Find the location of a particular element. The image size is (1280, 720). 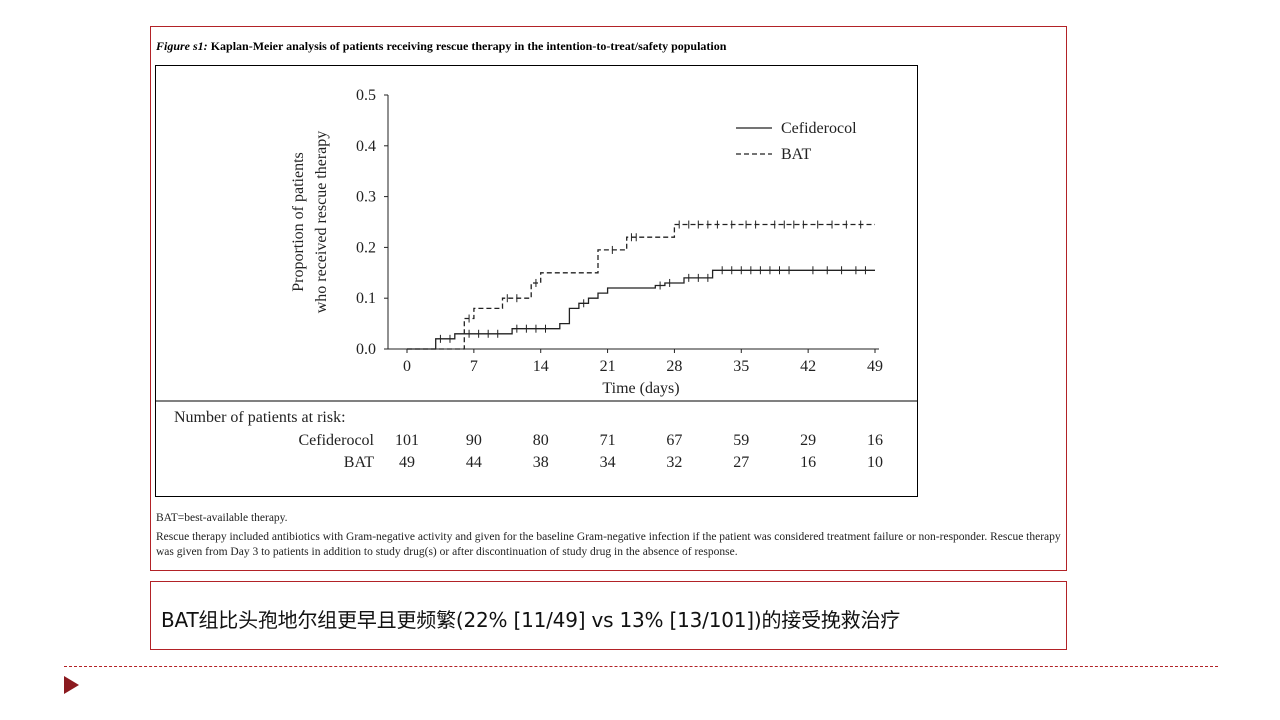

risk-value-cefiderocol: 59 is located at coordinates (741, 440).